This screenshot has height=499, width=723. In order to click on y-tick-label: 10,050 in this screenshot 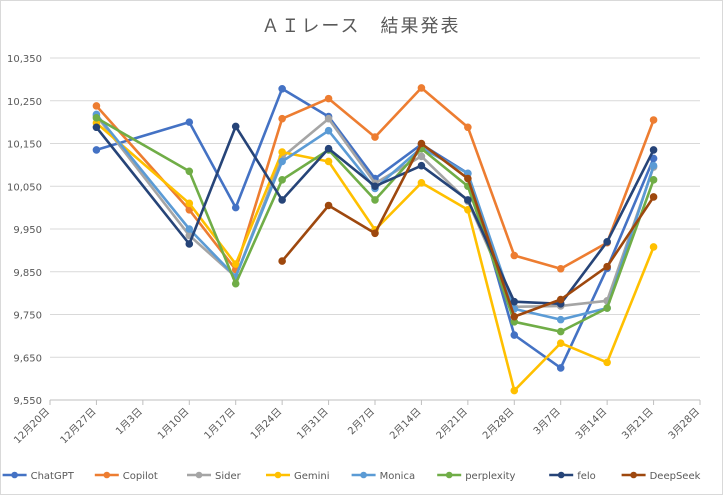, I will do `click(24, 187)`.